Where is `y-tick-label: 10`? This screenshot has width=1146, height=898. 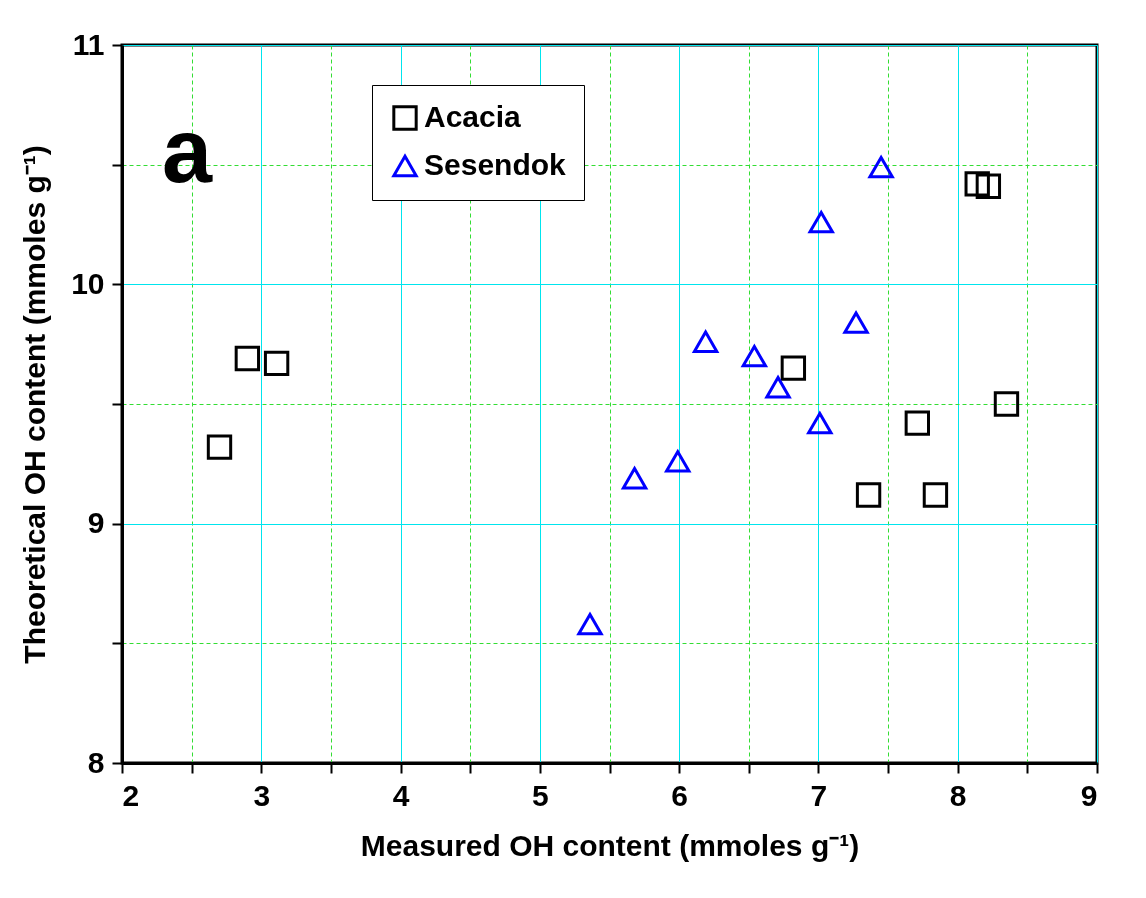
y-tick-label: 10 is located at coordinates (88, 283).